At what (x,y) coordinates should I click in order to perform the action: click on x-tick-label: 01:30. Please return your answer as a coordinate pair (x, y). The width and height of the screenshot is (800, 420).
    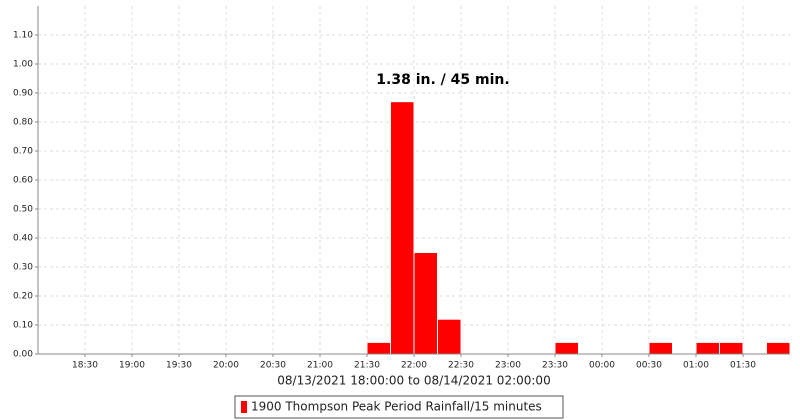
    Looking at the image, I should click on (743, 366).